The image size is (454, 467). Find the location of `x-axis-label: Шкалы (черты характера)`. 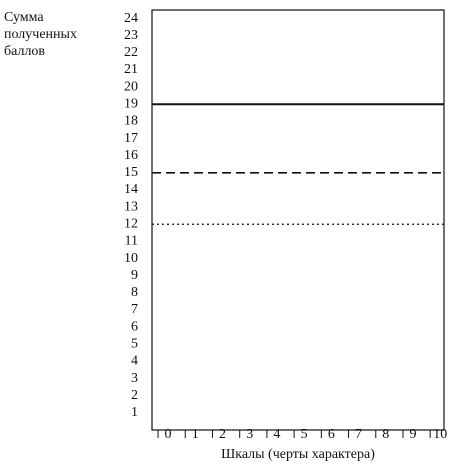

x-axis-label: Шкалы (черты характера) is located at coordinates (298, 454).